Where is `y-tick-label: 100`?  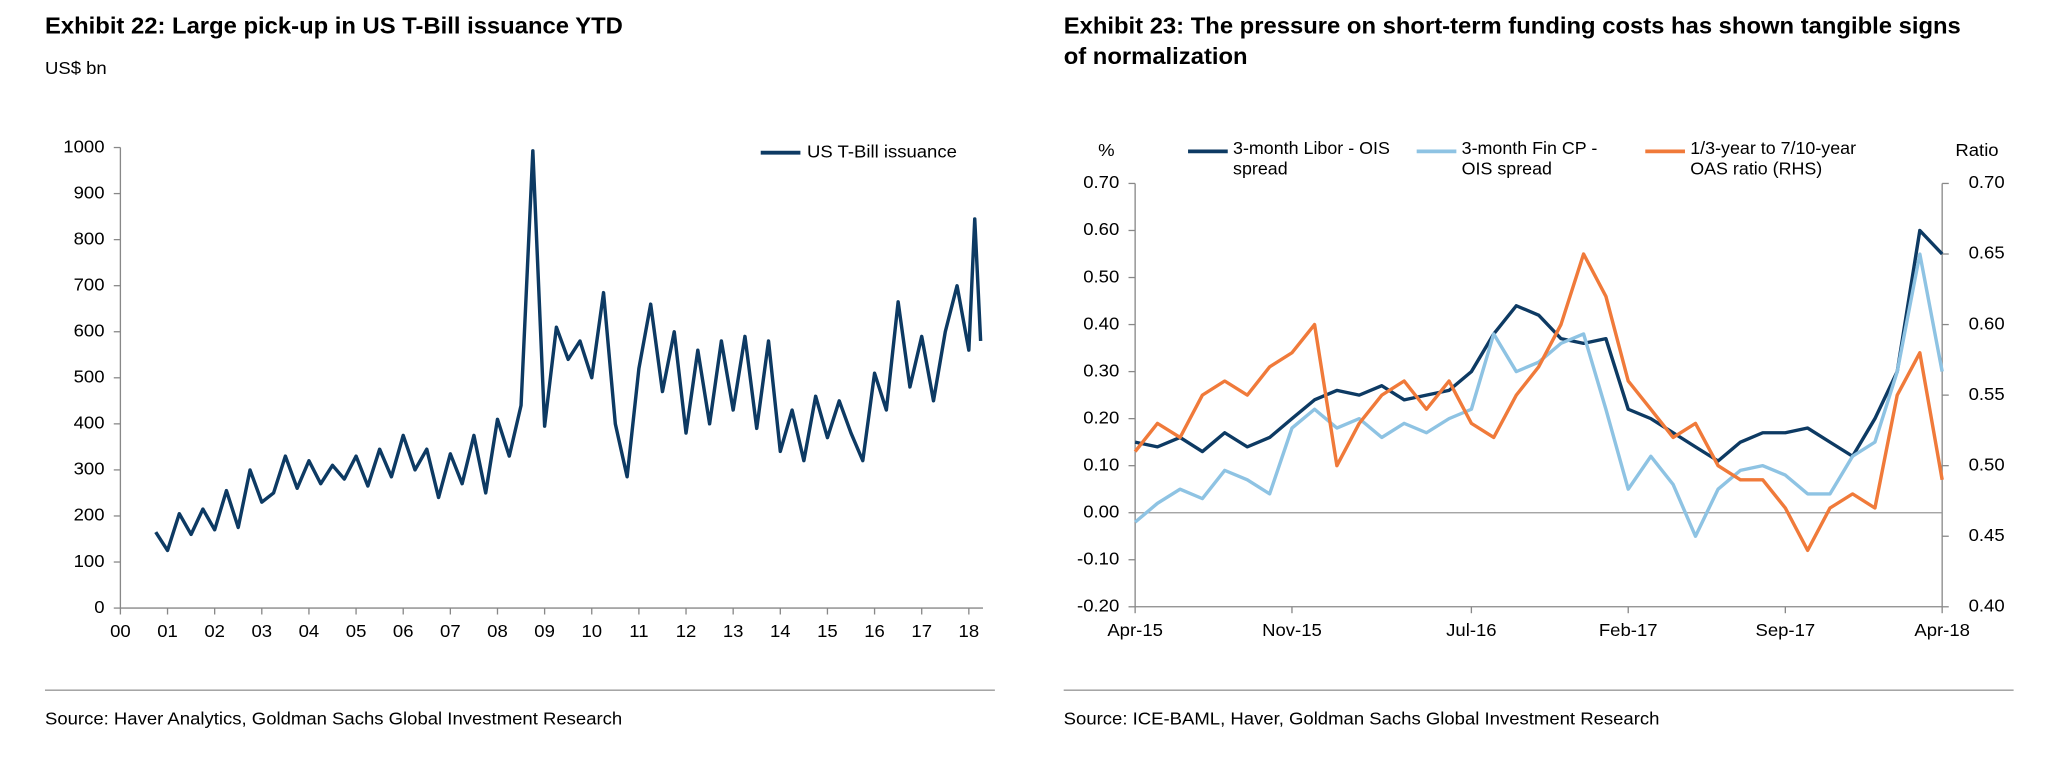
y-tick-label: 100 is located at coordinates (89, 560).